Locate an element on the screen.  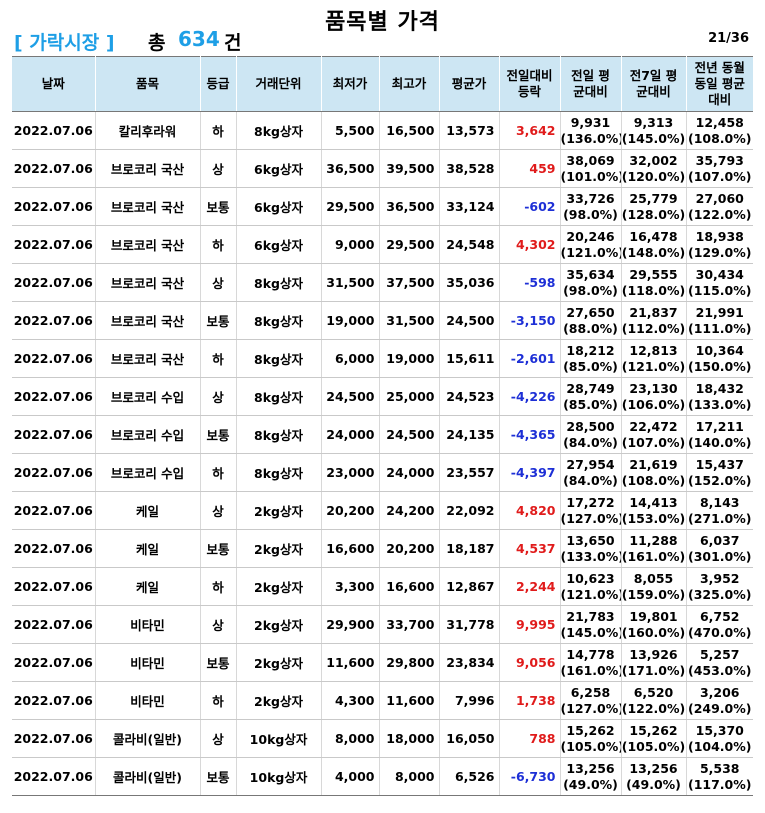
cell-max: 37,500 is located at coordinates (408, 282).